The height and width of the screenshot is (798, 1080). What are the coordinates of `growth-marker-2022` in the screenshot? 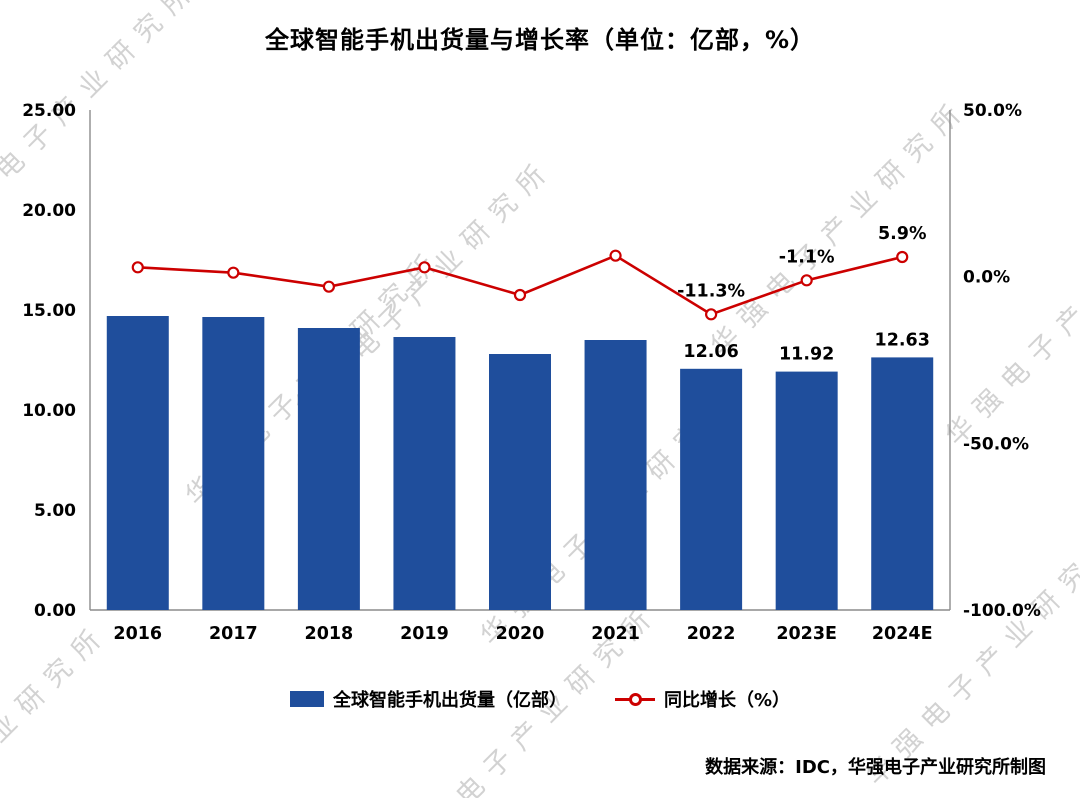 It's located at (711, 314).